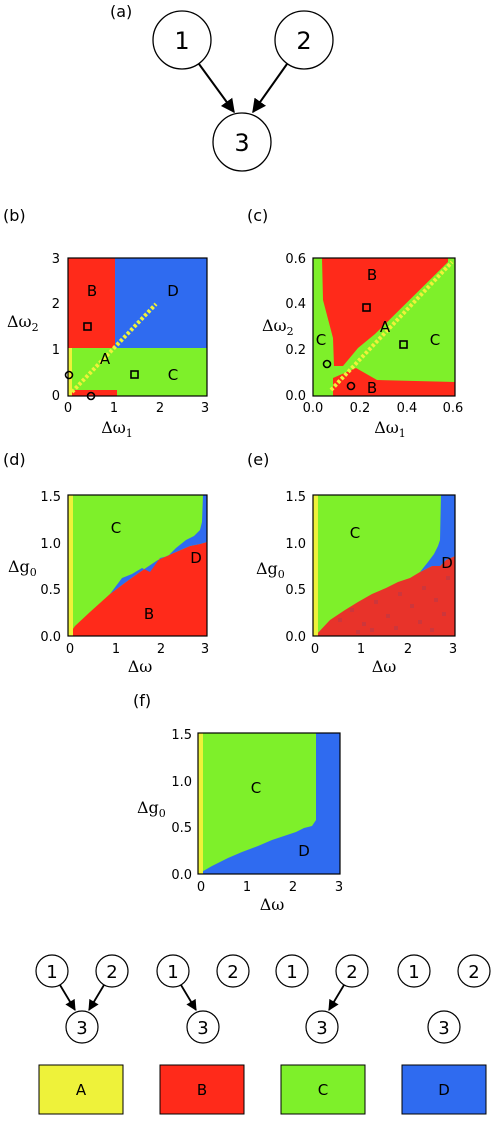 The image size is (491, 1124). I want to click on panel-c-map, so click(384, 327).